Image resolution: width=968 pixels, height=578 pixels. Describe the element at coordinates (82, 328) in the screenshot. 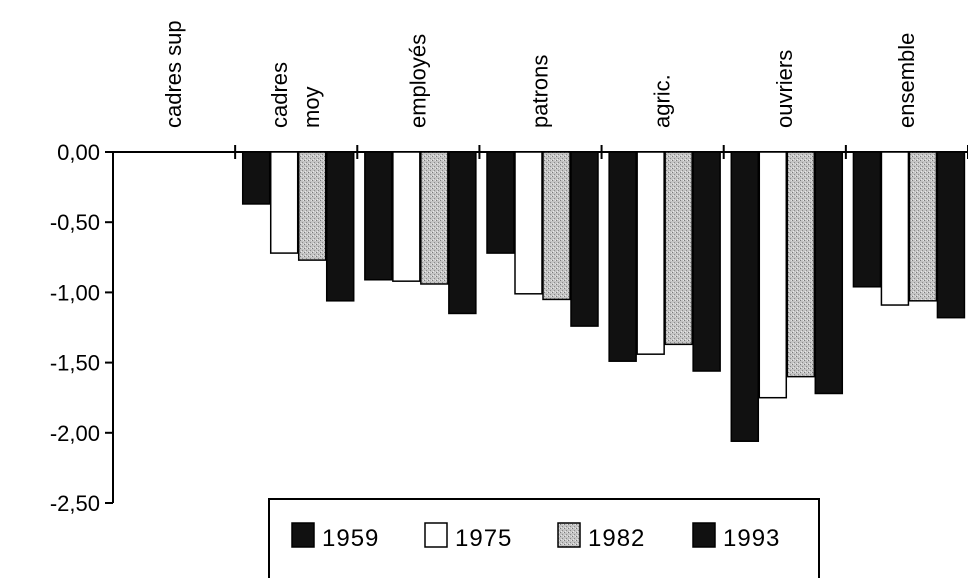

I see `y-axis: 0,00 -0,50 -1,00 -1,50 -2,00 -2,50` at that location.